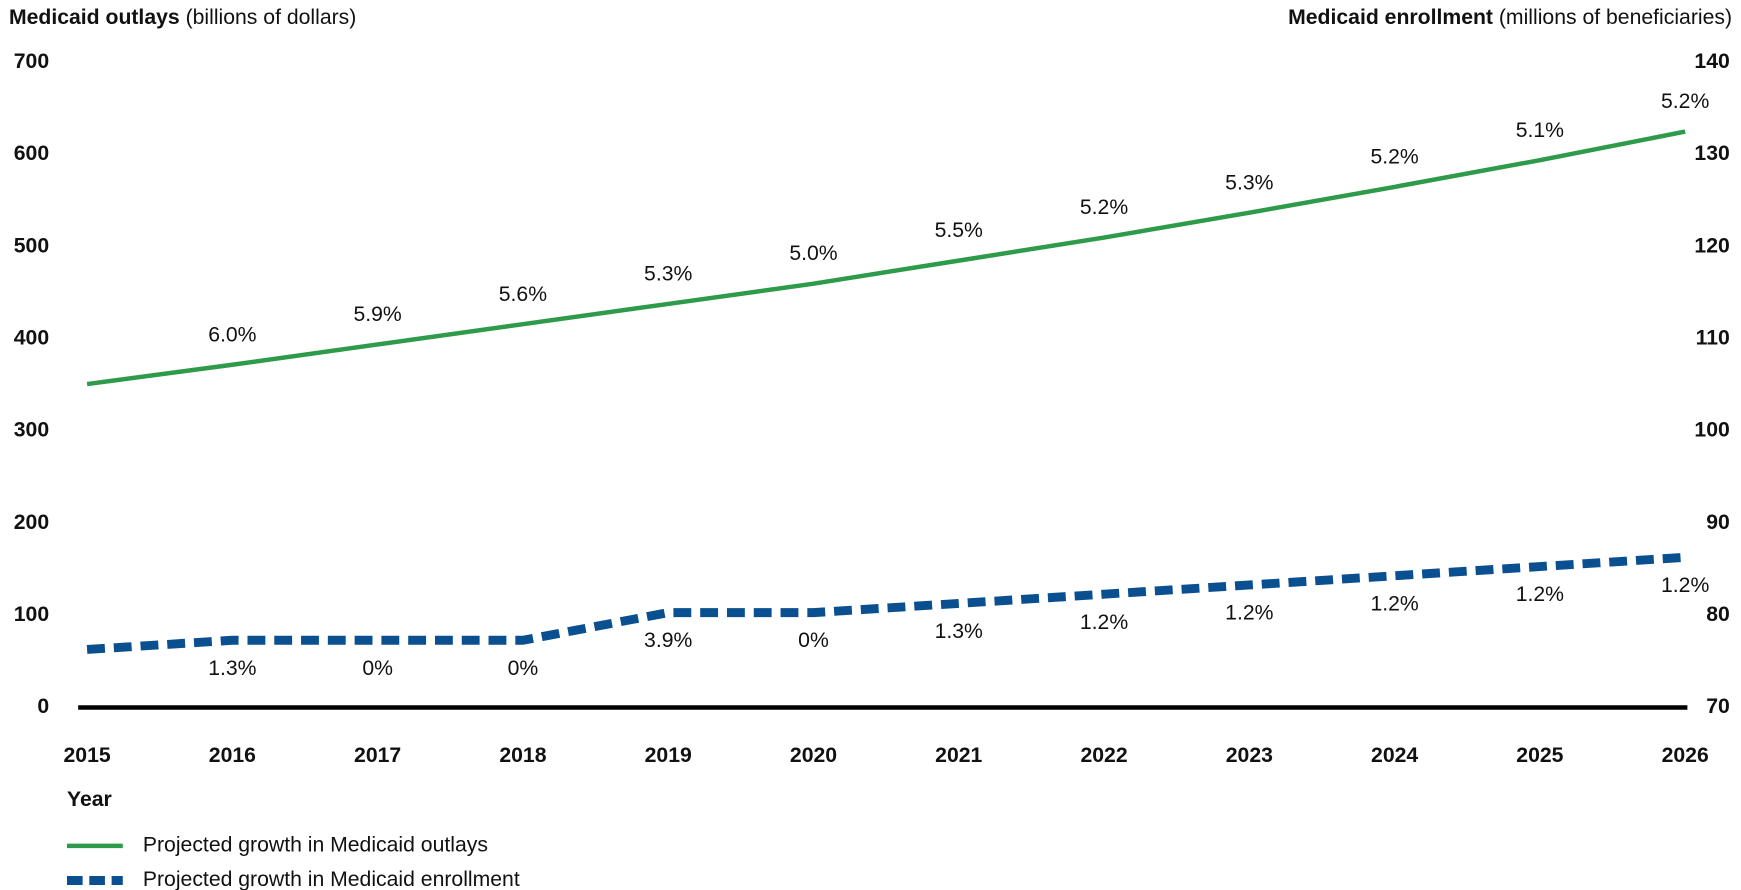  I want to click on y-tick-label: 500, so click(31, 245).